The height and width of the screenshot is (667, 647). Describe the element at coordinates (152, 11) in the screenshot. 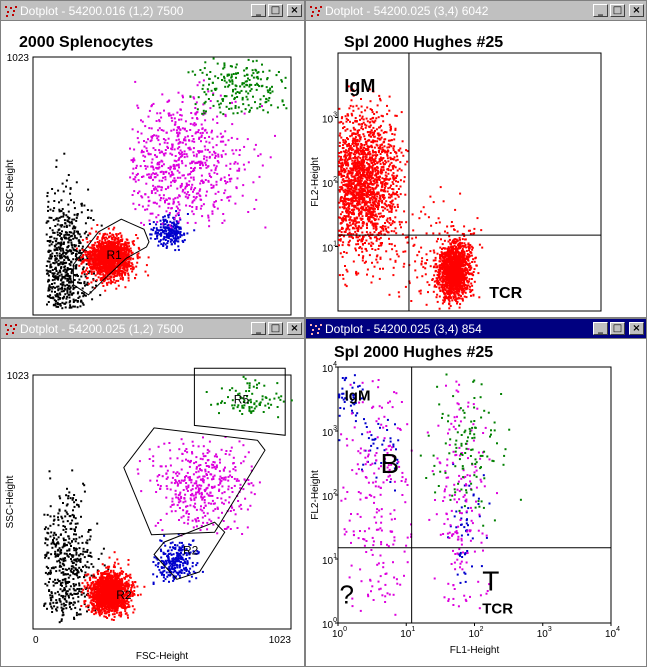

I see `title-bar: Dotplot - 54200.016 (1,2) 7500 _ □ ×` at that location.